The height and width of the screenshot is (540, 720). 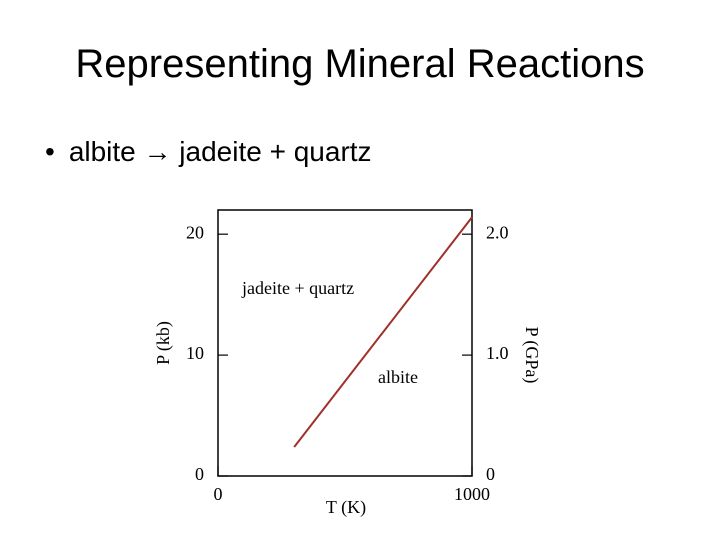 What do you see at coordinates (497, 232) in the screenshot?
I see `y2-tick-label: 2.0` at bounding box center [497, 232].